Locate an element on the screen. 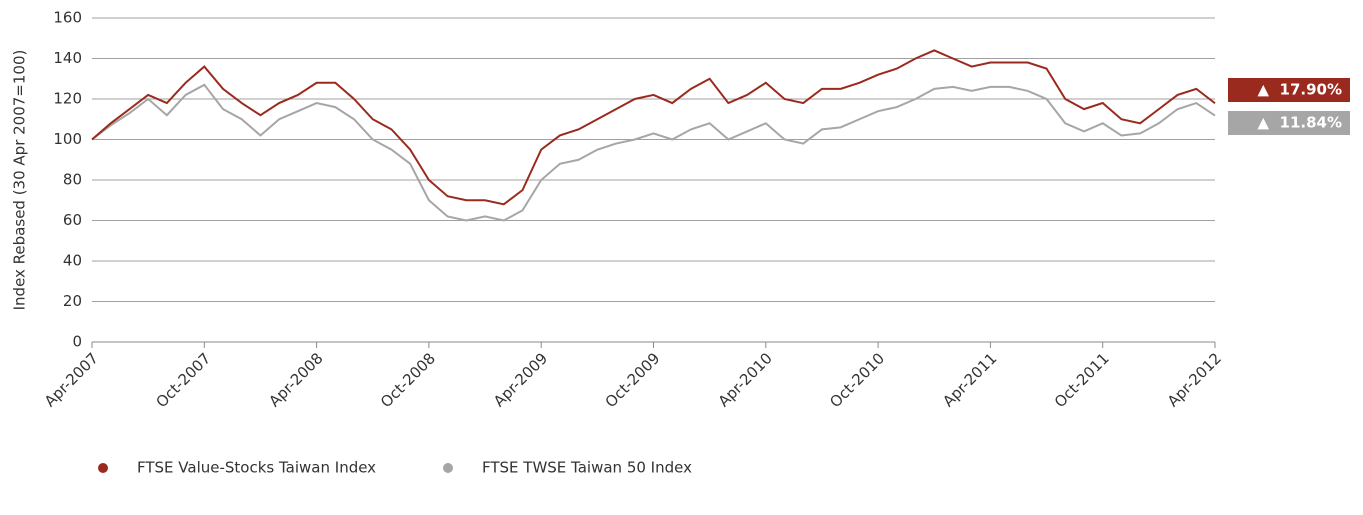 This screenshot has height=515, width=1363. y-tick-label: 160 is located at coordinates (67, 18).